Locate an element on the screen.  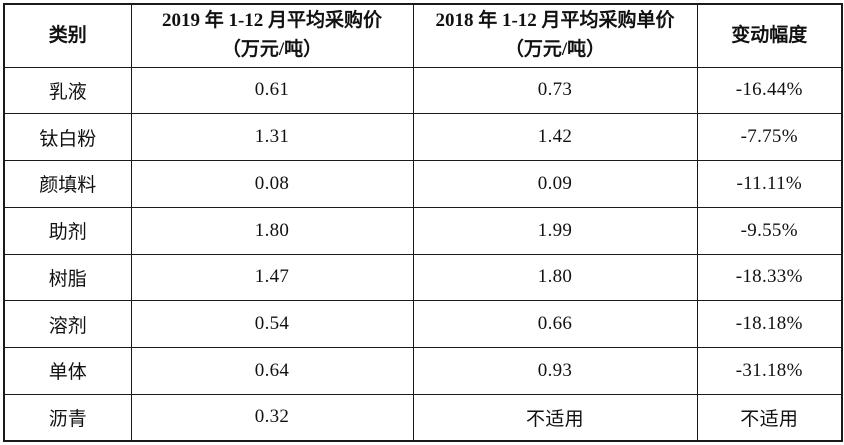
table-row: 钛白粉 1.31 1.42 -7.75% is located at coordinates (423, 137).